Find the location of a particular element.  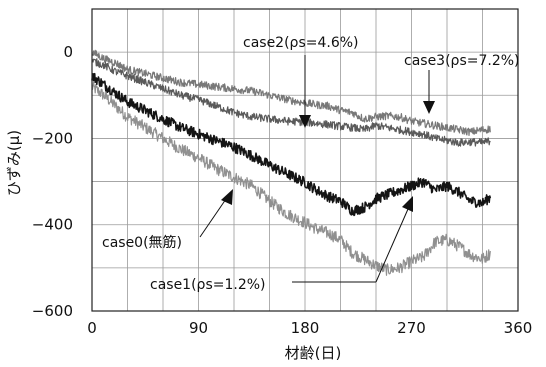

y-tick-label: −600 is located at coordinates (52, 311).